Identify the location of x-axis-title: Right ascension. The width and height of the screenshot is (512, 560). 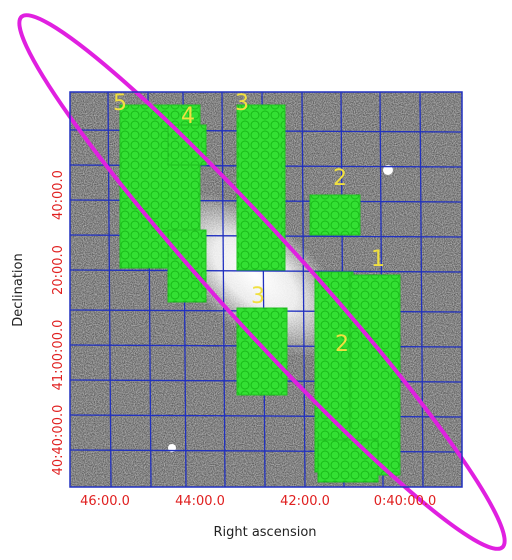
(264, 532).